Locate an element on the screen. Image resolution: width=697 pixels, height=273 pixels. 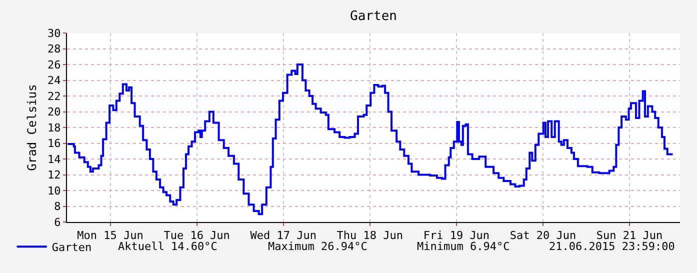
y-tick-label: 12 is located at coordinates (54, 175).